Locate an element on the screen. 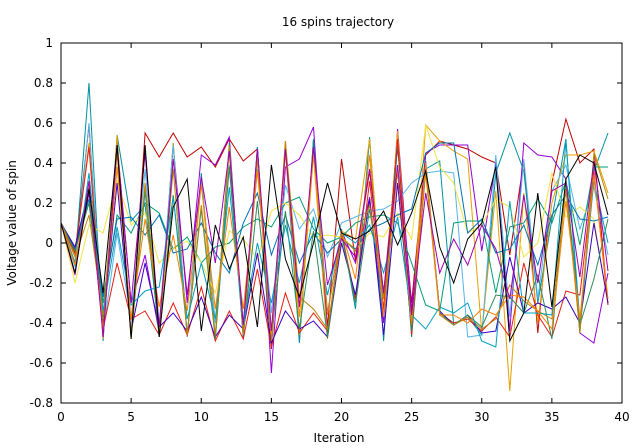 This screenshot has width=640, height=448. x-tick-label: 35 is located at coordinates (551, 417).